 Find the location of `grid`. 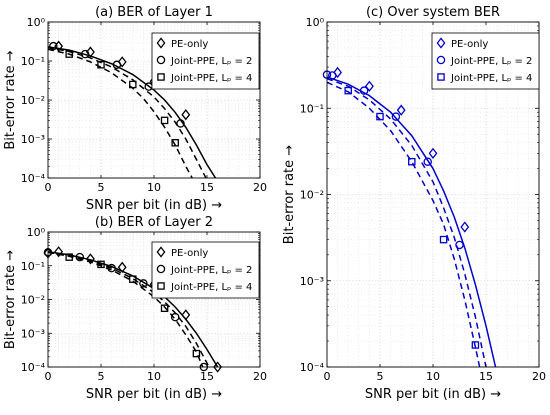

grid is located at coordinates (154, 299).